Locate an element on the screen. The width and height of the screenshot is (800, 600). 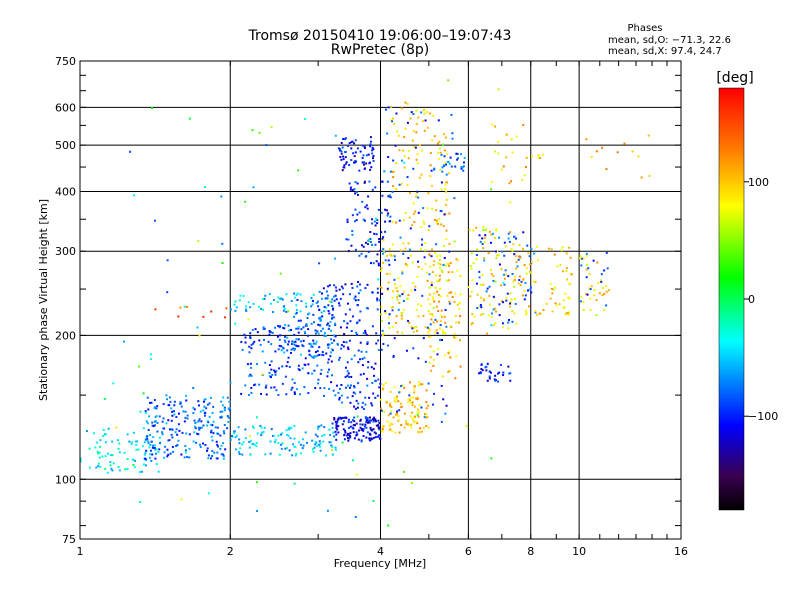
legend-line-o: mean, sd,O: −71.3, 22.6 is located at coordinates (669, 40).